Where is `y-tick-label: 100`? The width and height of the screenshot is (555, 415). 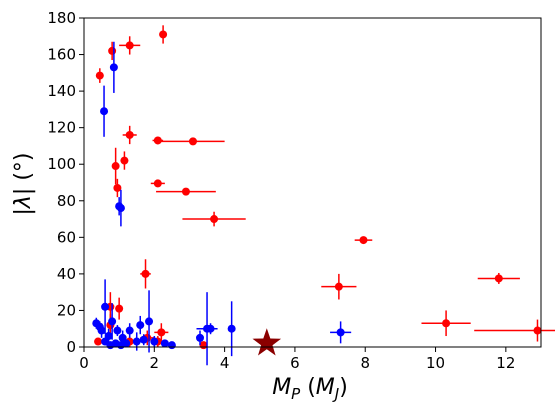
y-tick-label: 100 is located at coordinates (61, 164).